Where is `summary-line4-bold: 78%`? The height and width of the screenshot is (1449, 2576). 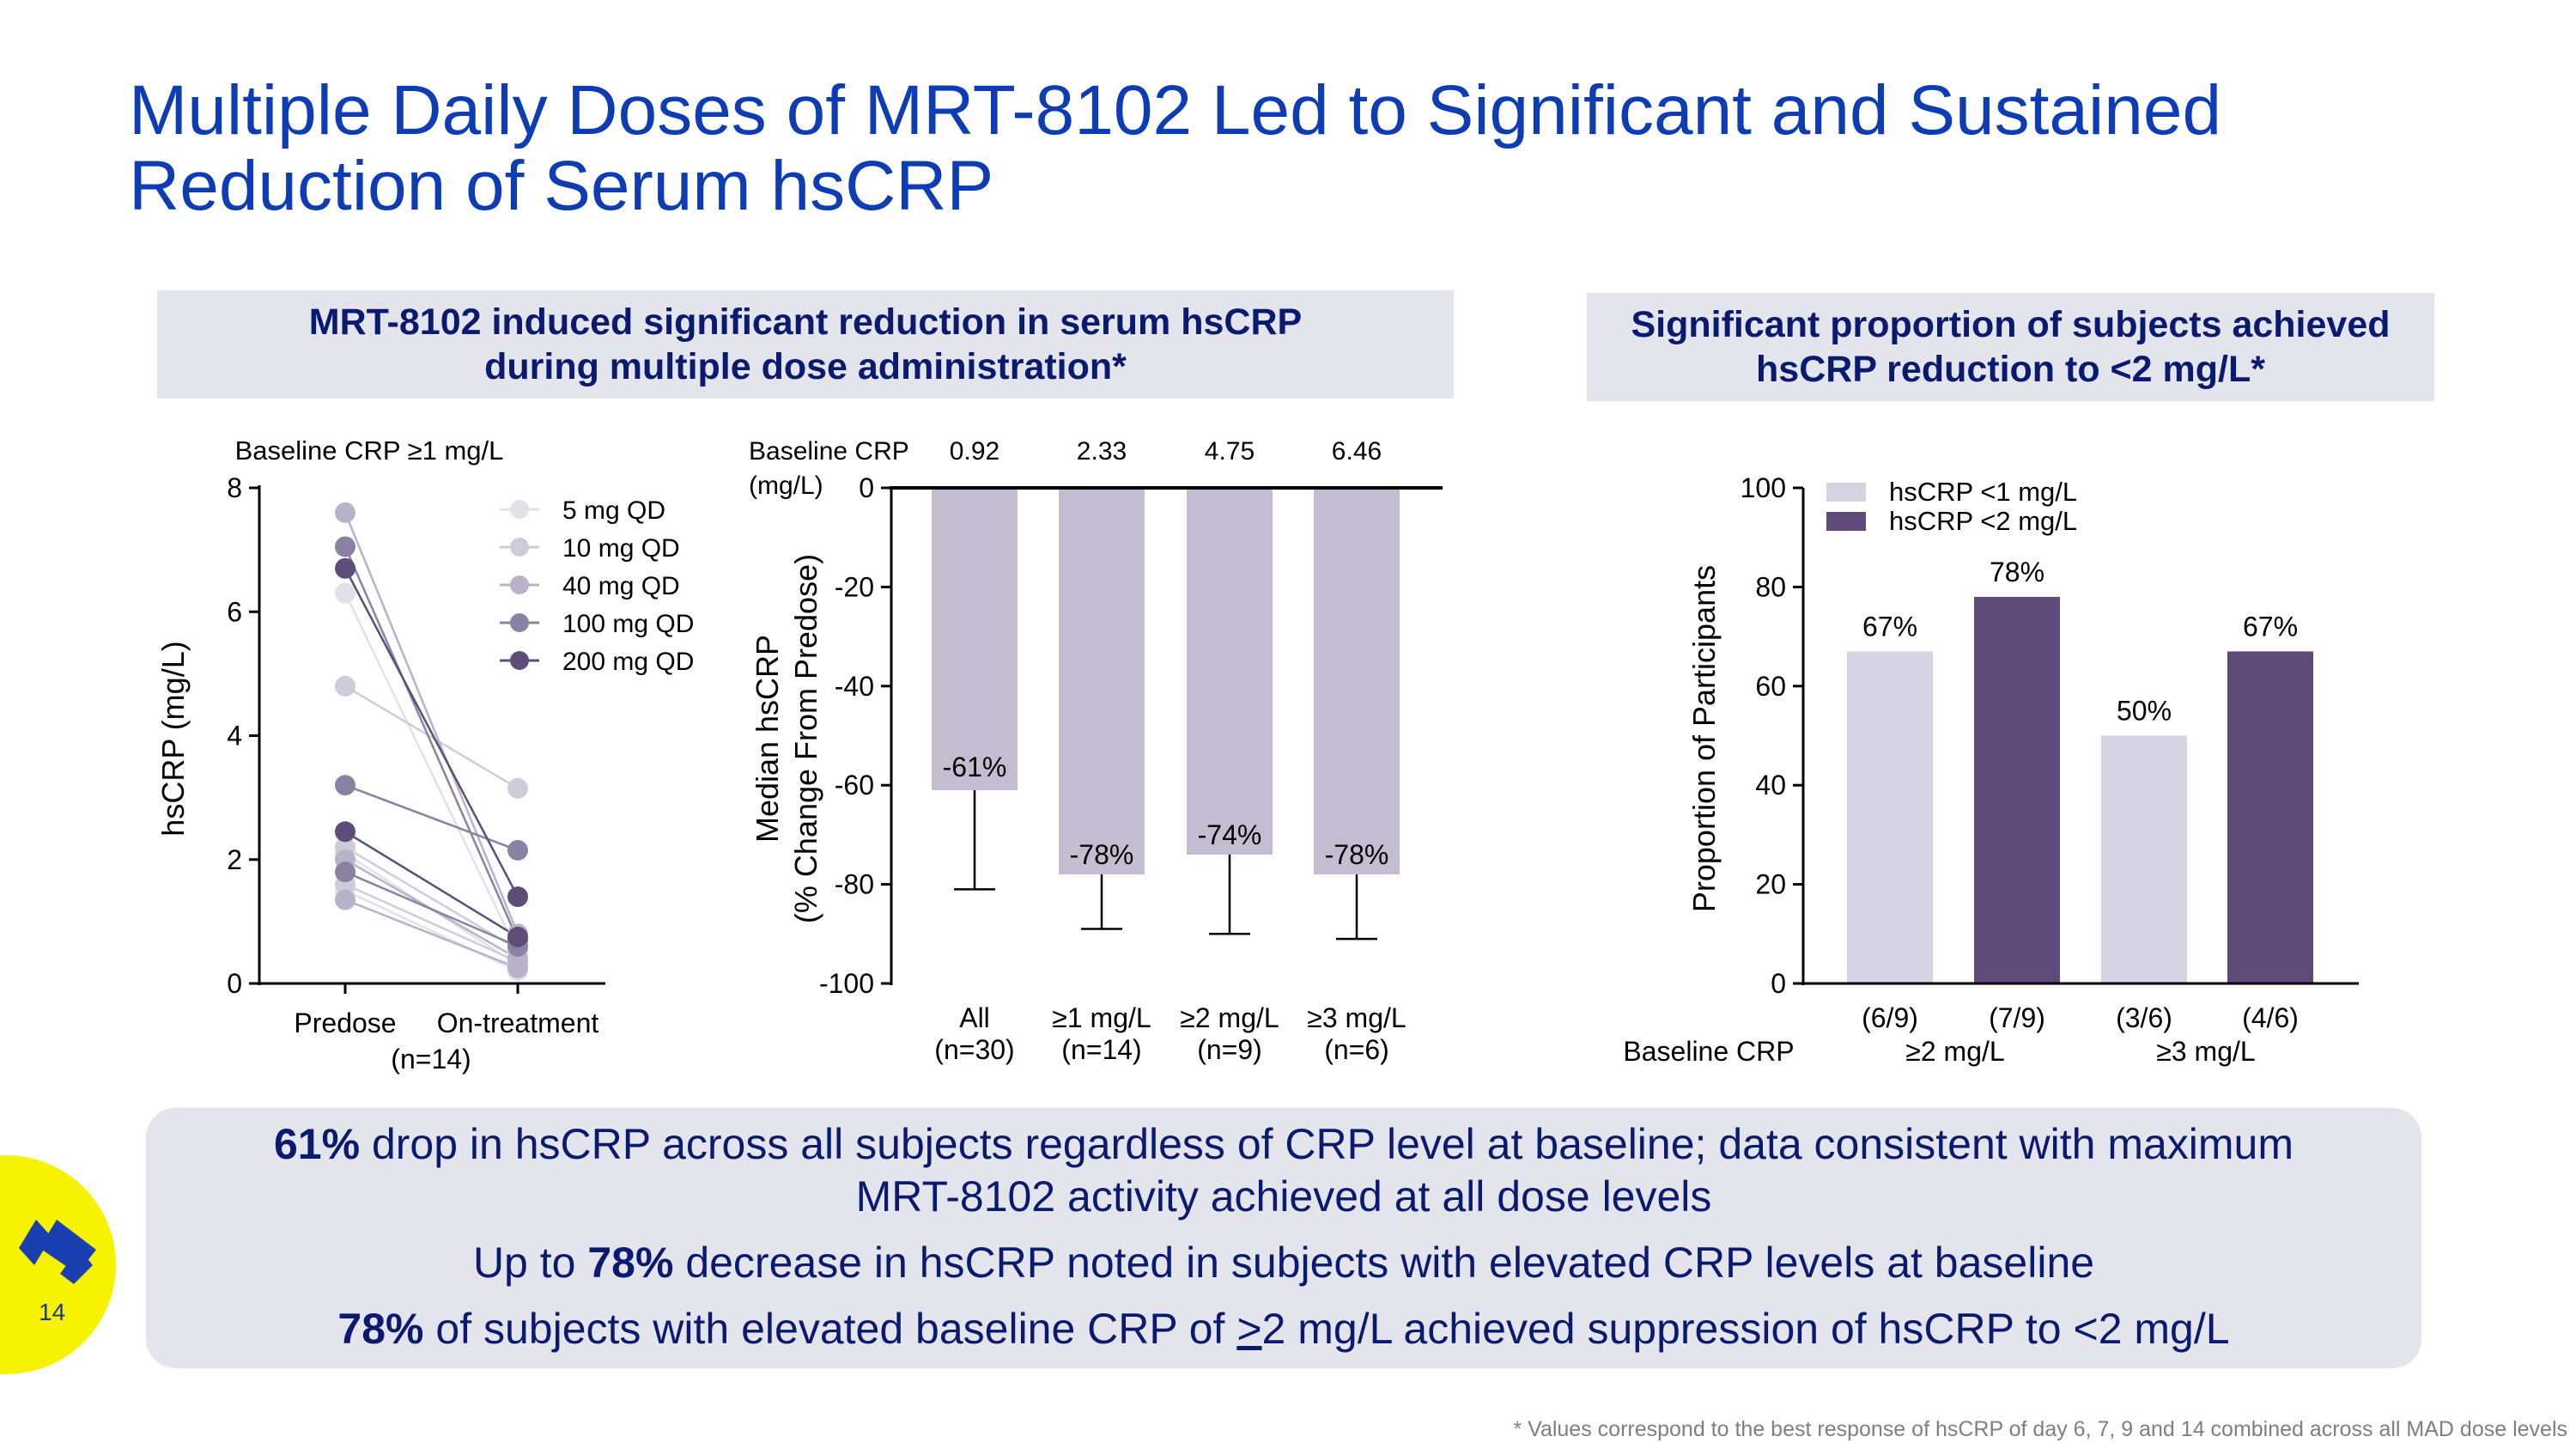 summary-line4-bold: 78% is located at coordinates (380, 1329).